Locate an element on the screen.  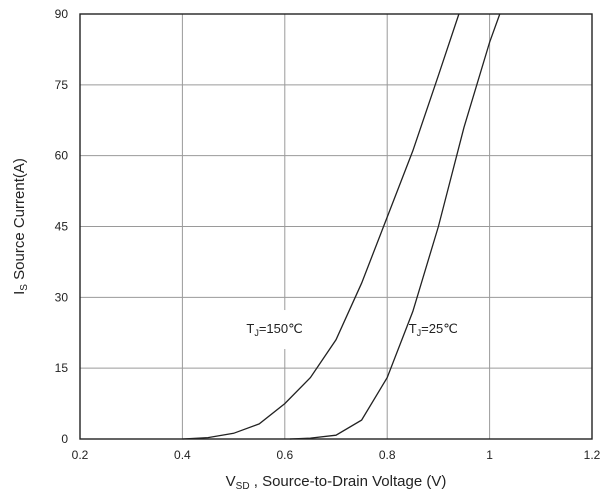
y-axis-label-rest: Source Current(A) is located at coordinates (19, 221).